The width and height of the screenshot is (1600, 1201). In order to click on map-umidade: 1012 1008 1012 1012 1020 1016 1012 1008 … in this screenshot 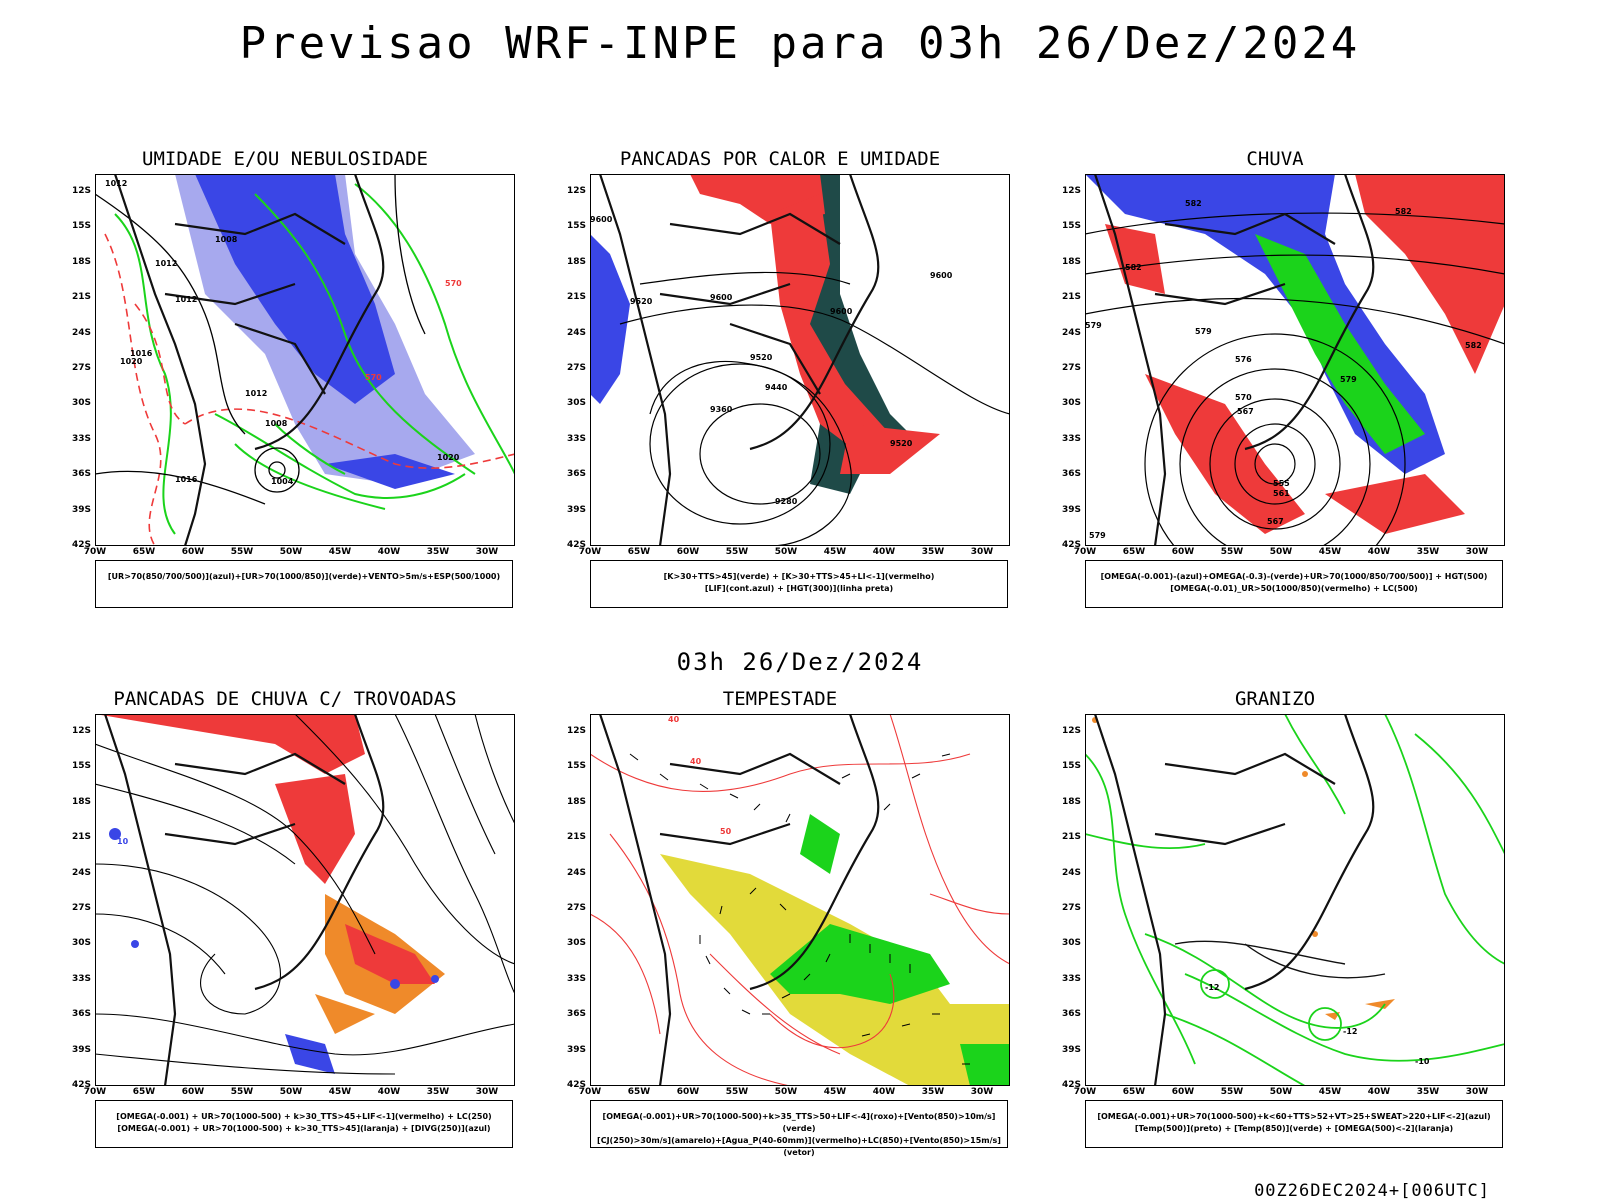, I will do `click(305, 360)`.